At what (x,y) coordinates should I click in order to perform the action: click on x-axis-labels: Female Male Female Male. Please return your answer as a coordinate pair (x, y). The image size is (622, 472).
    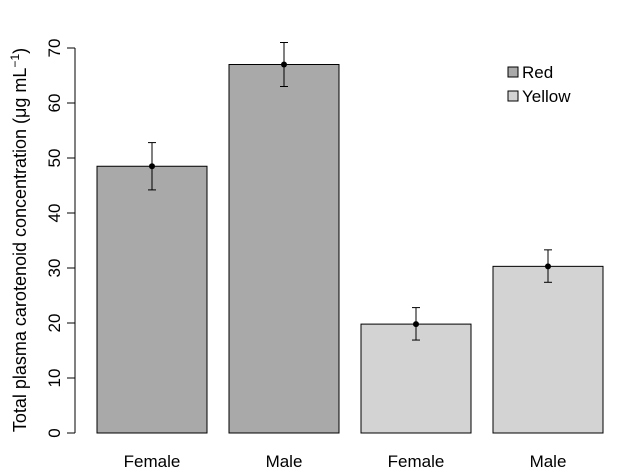
    Looking at the image, I should click on (345, 461).